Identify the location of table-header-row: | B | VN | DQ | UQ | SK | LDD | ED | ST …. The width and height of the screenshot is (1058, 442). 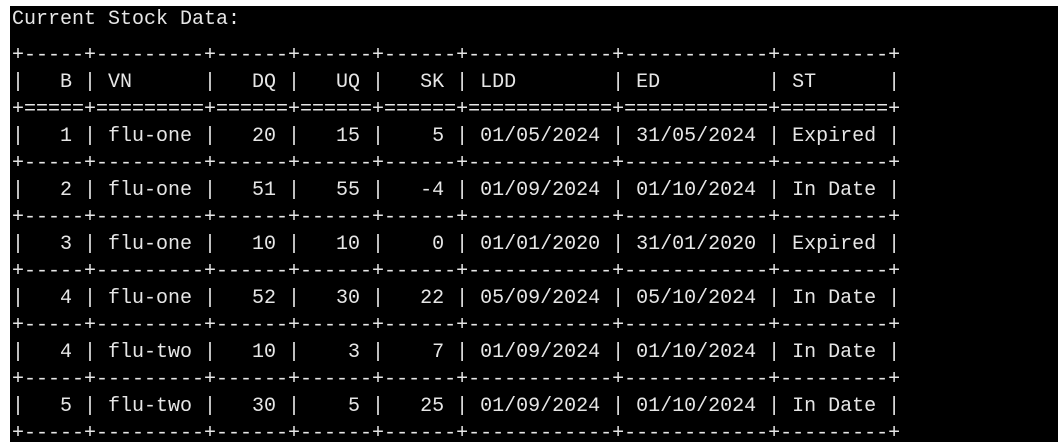
(456, 82).